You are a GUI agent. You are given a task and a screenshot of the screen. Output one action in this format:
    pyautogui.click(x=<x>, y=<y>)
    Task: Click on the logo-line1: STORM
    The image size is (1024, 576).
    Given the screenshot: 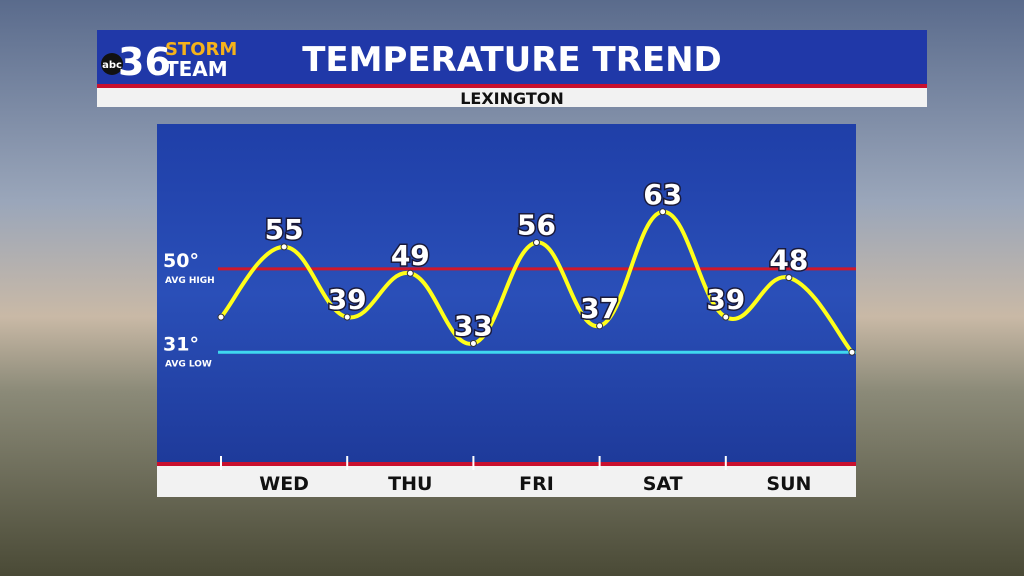 What is the action you would take?
    pyautogui.click(x=201, y=49)
    